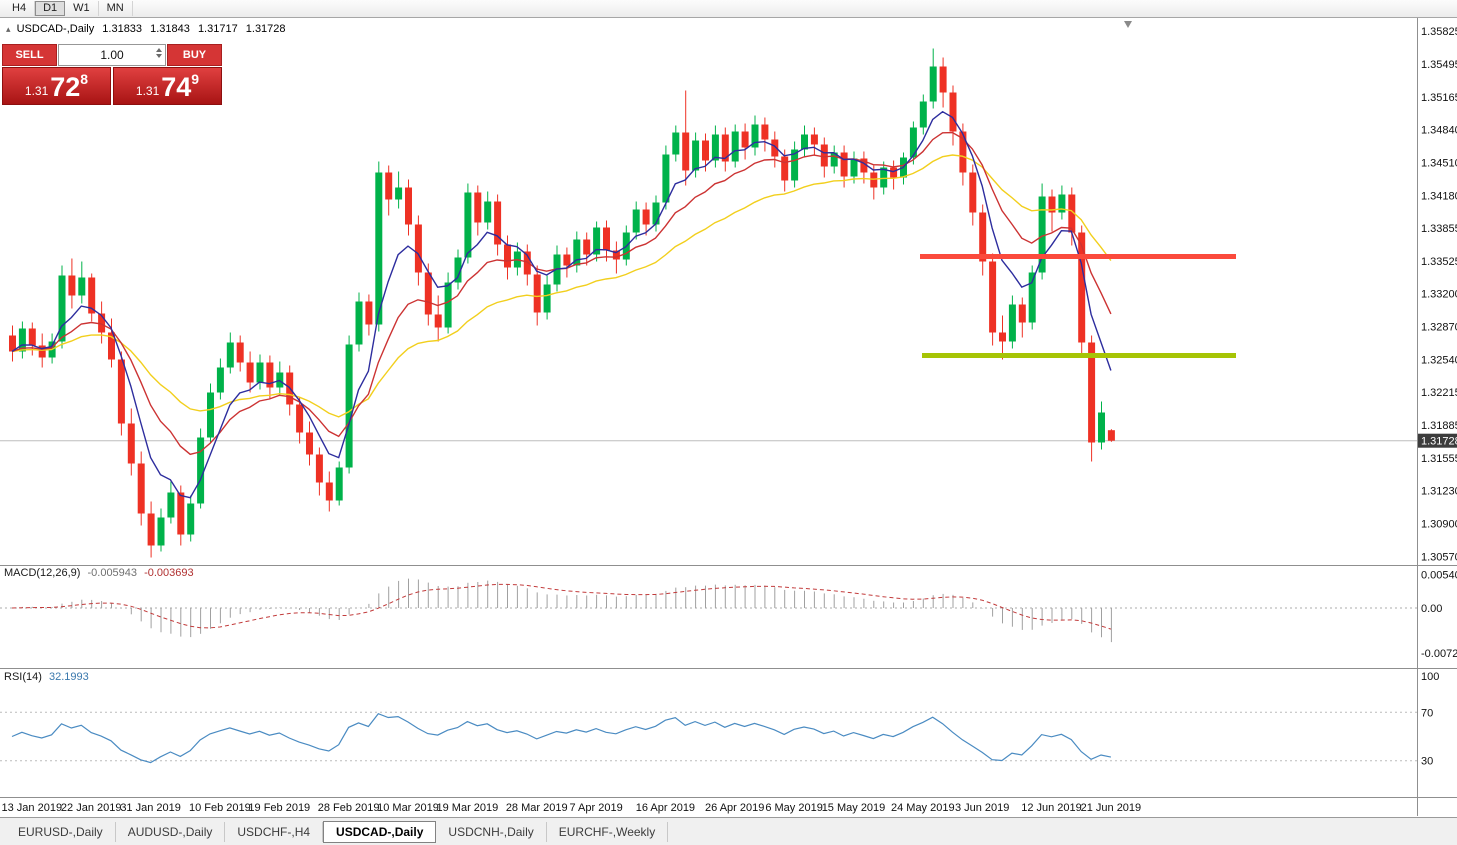 The height and width of the screenshot is (845, 1457). What do you see at coordinates (265, 29) in the screenshot?
I see `ohlc-close: 1.31728` at bounding box center [265, 29].